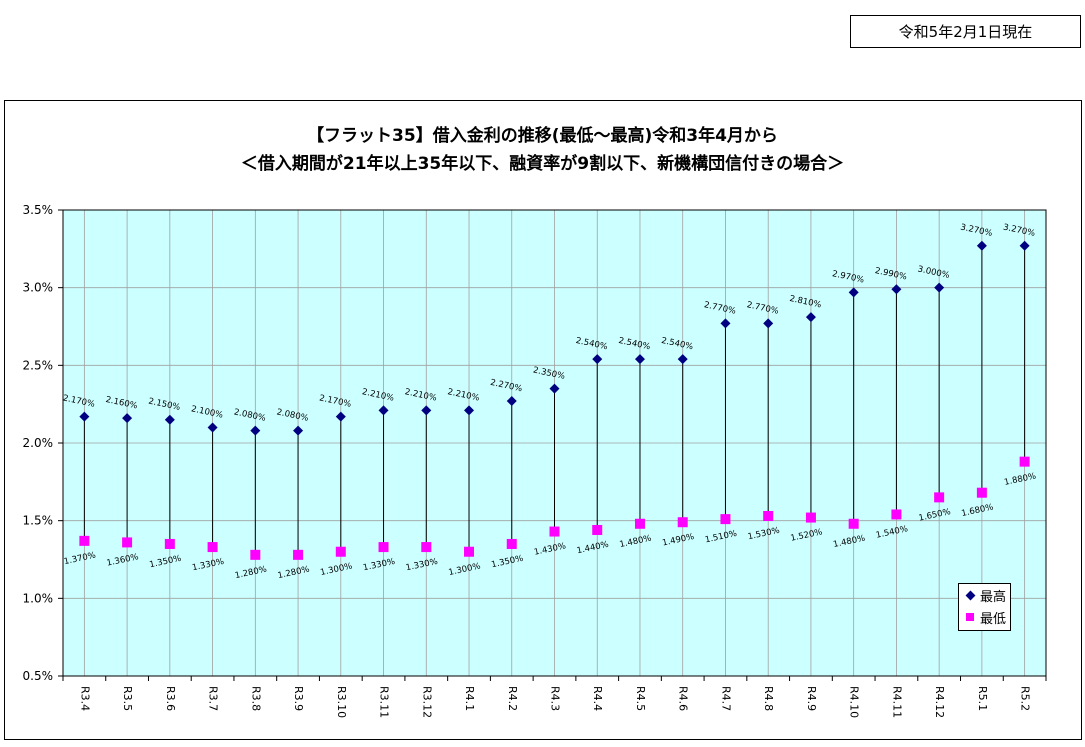  What do you see at coordinates (255, 698) in the screenshot?
I see `x-tick-label: R3.8` at bounding box center [255, 698].